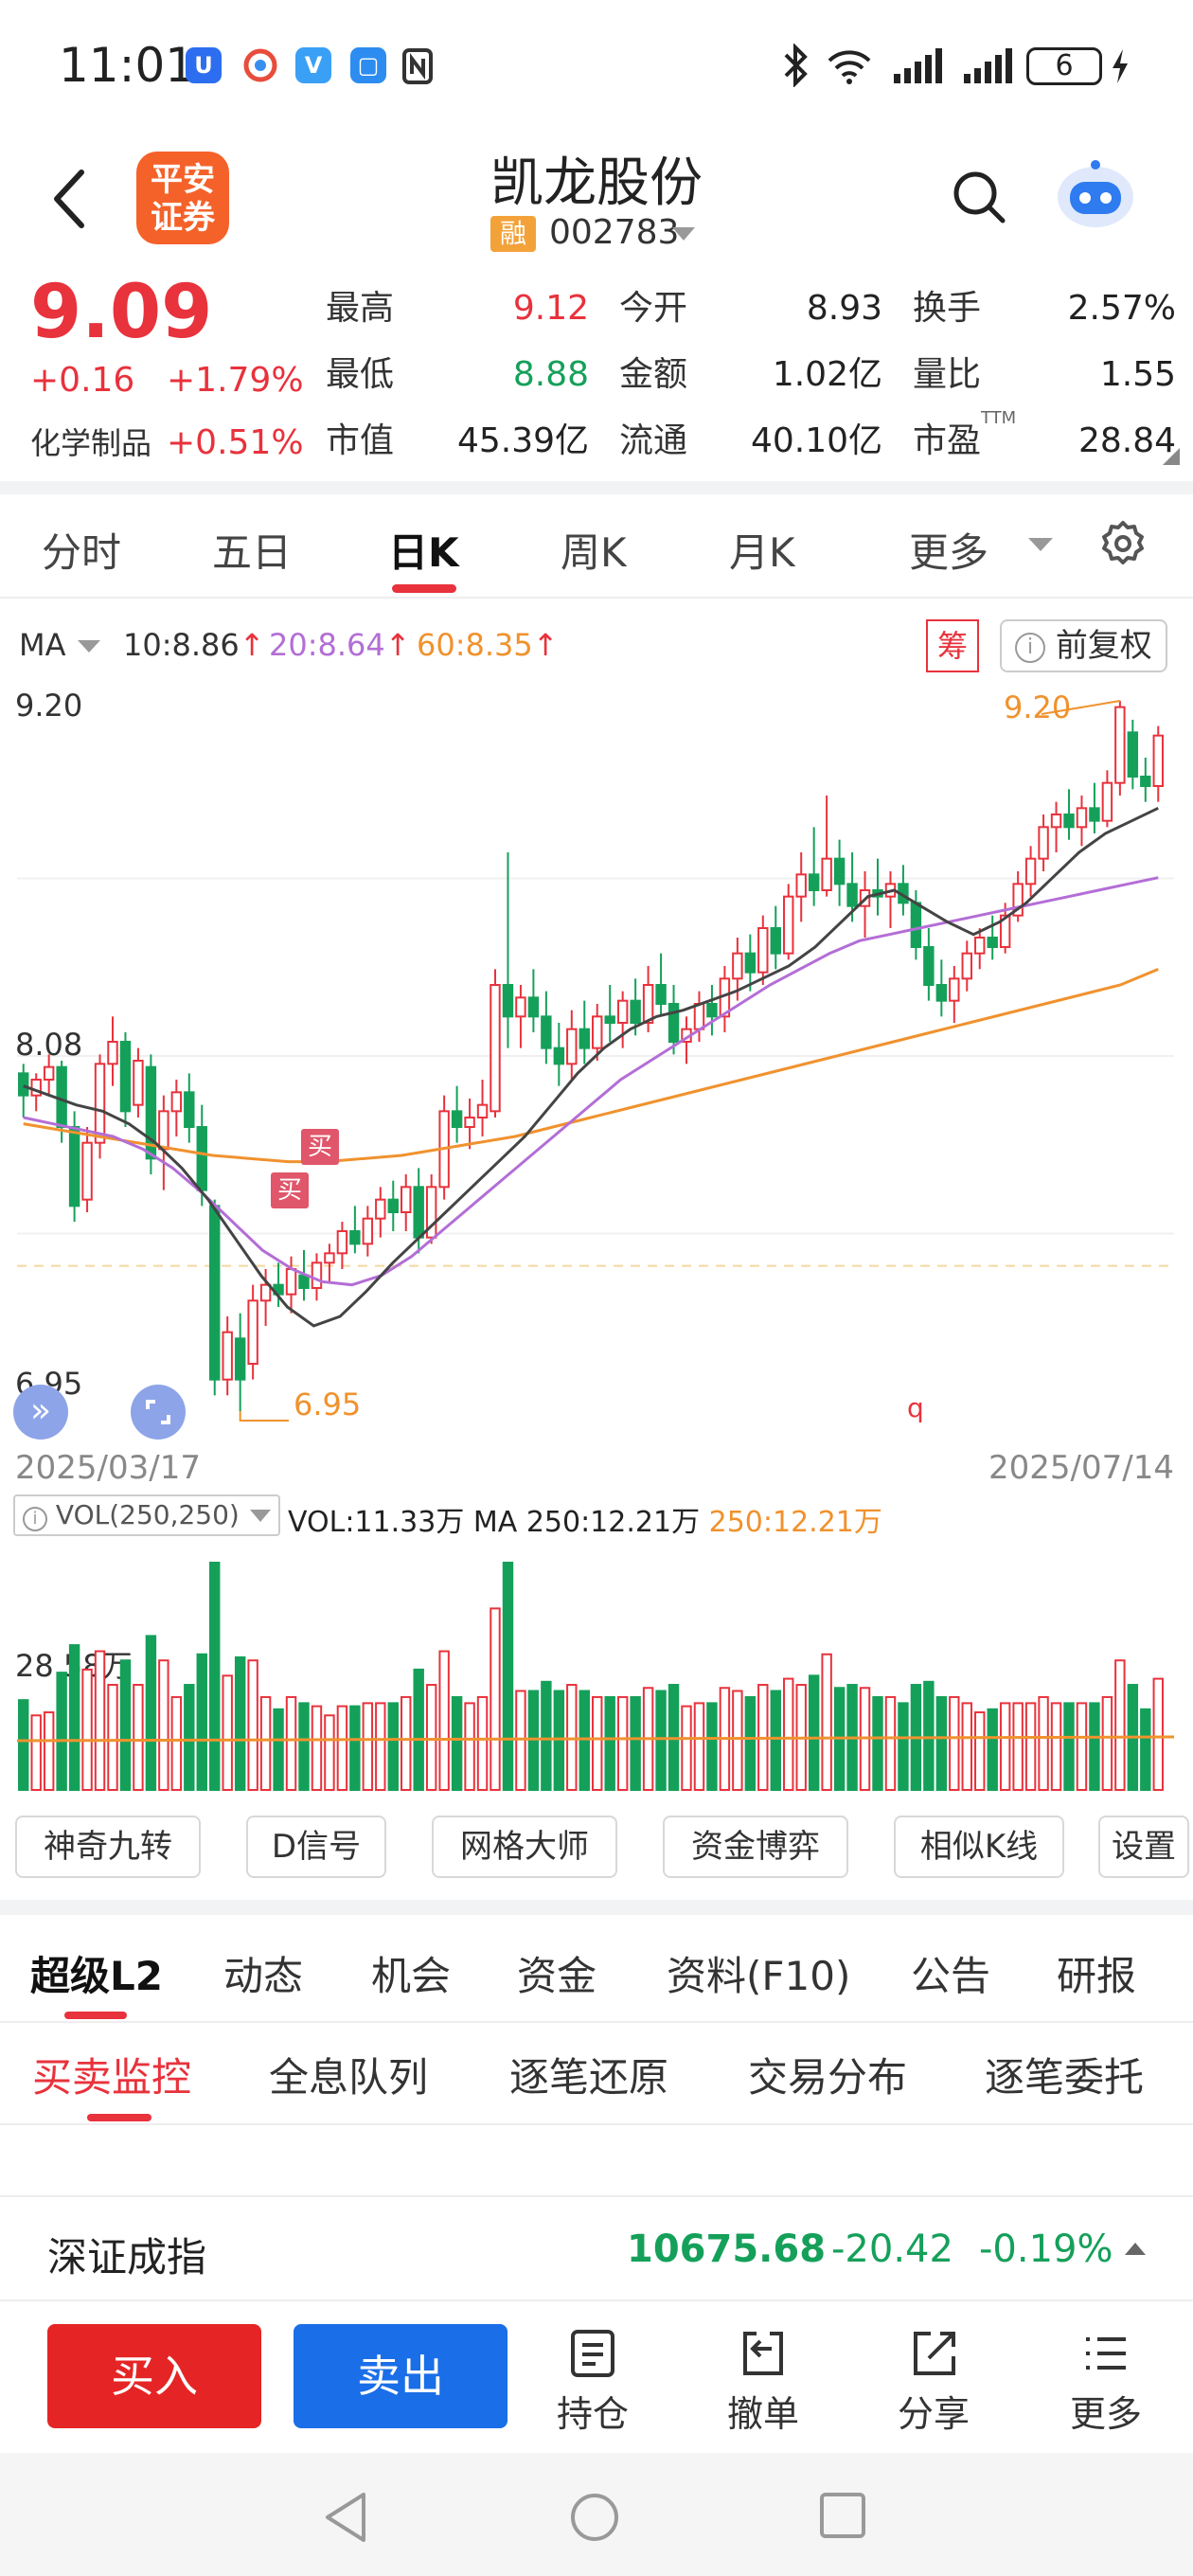 This screenshot has width=1193, height=2576. I want to click on chip-distribution-button: 筹, so click(952, 645).